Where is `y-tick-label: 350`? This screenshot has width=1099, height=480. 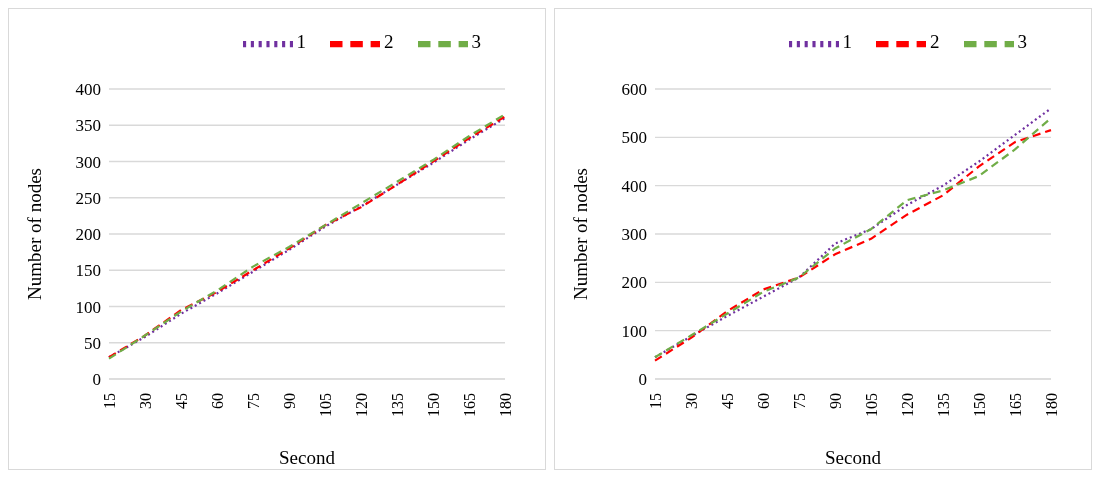 y-tick-label: 350 is located at coordinates (88, 126).